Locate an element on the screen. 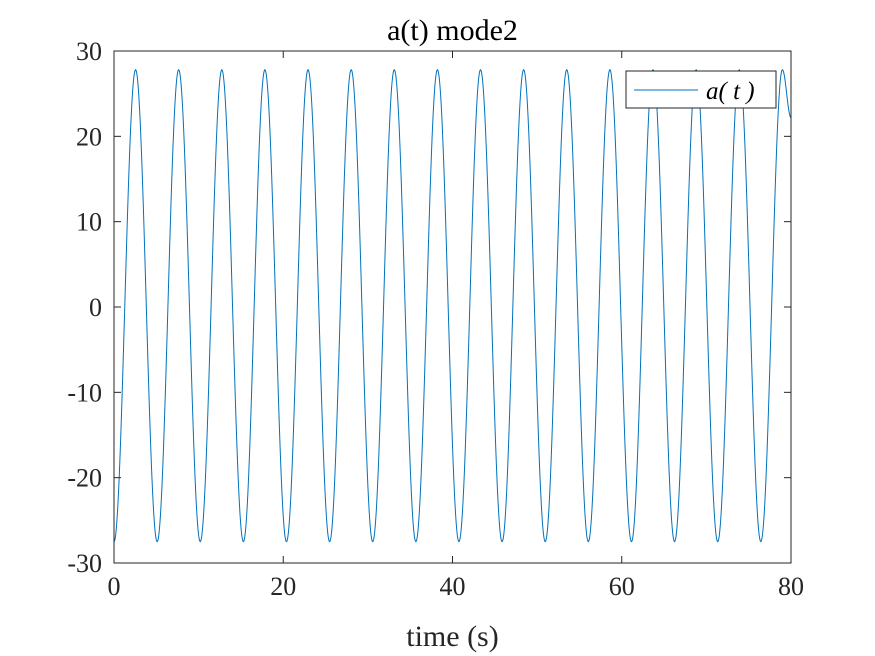 The width and height of the screenshot is (875, 656). x-tick-label: 80 is located at coordinates (791, 586).